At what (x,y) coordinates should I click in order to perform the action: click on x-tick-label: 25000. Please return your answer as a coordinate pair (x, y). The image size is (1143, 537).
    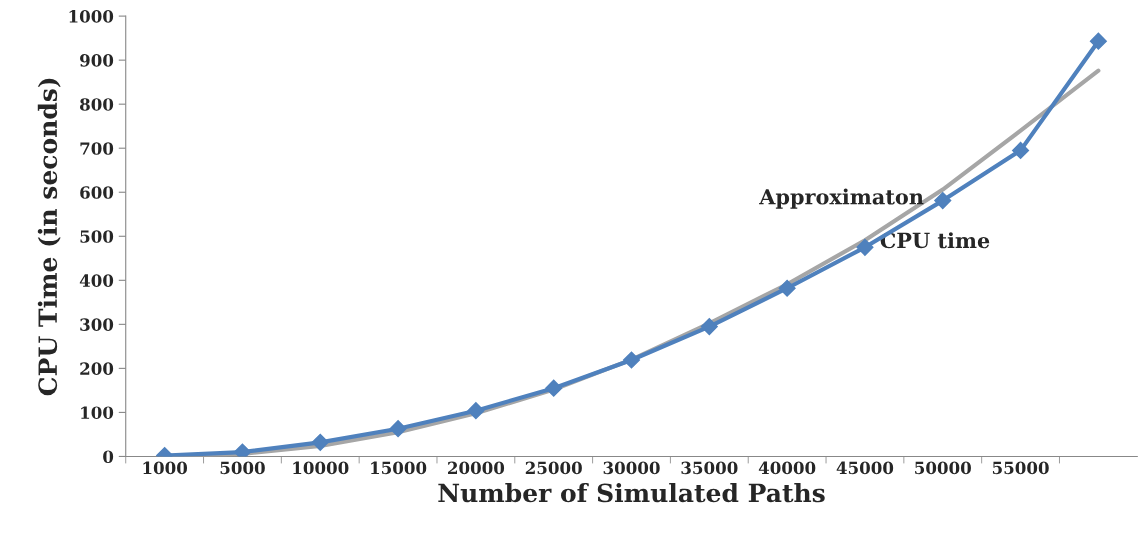
    Looking at the image, I should click on (553, 468).